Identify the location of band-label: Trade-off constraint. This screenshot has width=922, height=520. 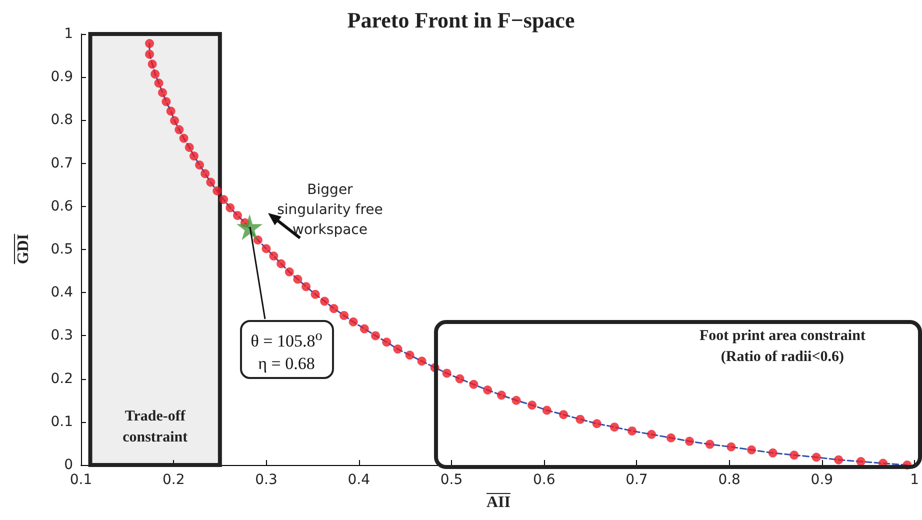
(155, 427).